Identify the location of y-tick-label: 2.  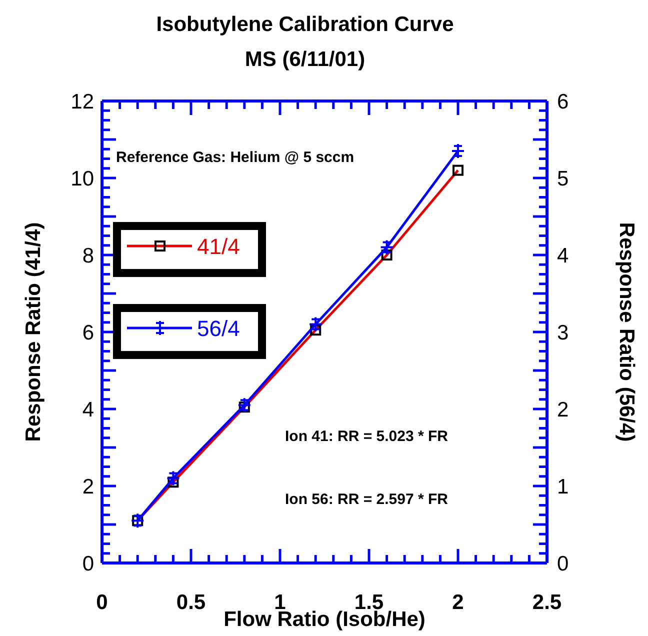
(88, 486).